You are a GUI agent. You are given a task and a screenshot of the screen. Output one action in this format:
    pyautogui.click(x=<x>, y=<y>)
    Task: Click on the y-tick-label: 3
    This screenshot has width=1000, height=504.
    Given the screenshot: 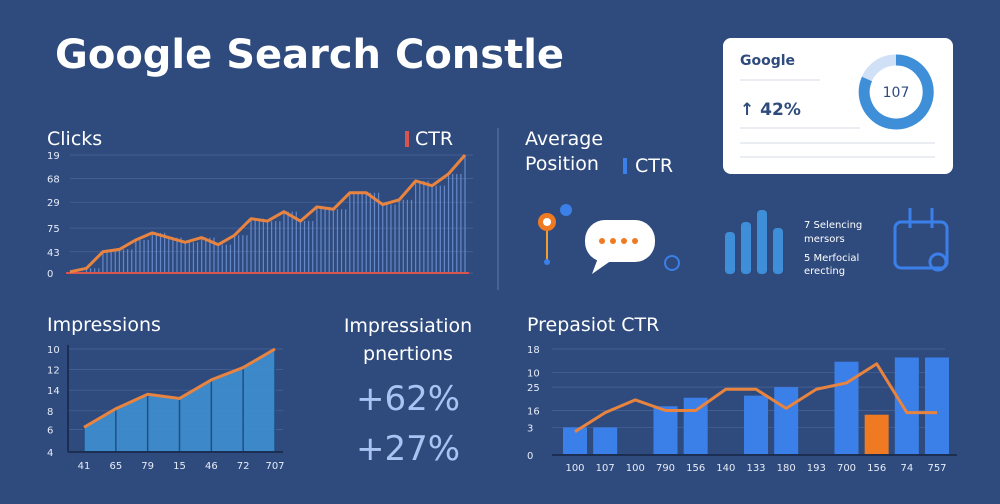 What is the action you would take?
    pyautogui.click(x=530, y=428)
    